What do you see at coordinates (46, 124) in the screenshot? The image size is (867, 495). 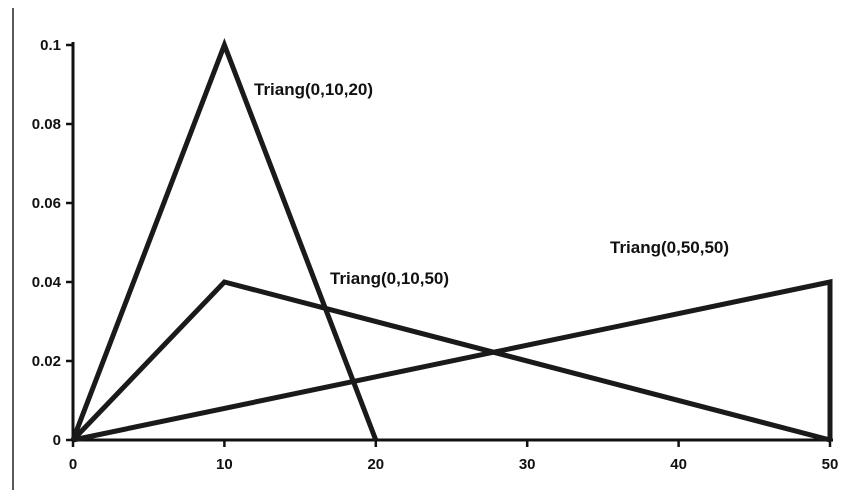 I see `y-tick-label: 0.08` at bounding box center [46, 124].